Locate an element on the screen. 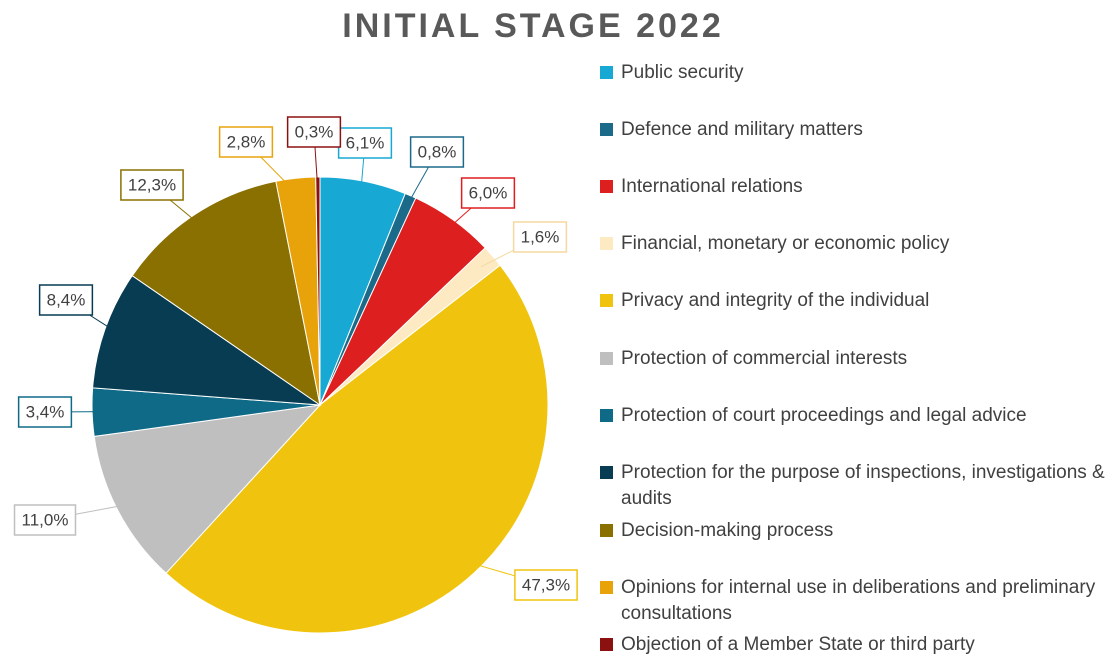  data-label: 47,3% is located at coordinates (546, 584).